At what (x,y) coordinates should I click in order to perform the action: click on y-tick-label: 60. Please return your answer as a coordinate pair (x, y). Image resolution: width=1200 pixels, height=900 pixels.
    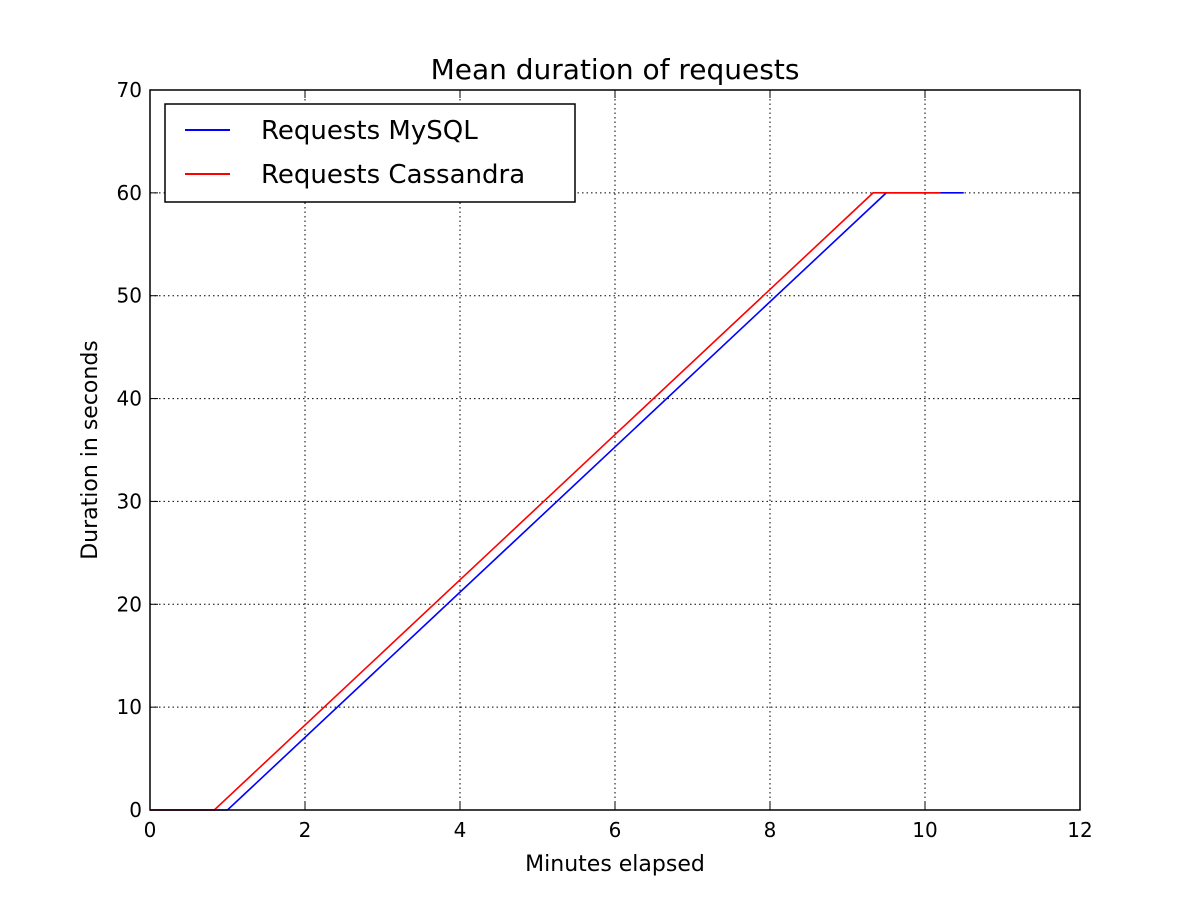
    Looking at the image, I should click on (129, 193).